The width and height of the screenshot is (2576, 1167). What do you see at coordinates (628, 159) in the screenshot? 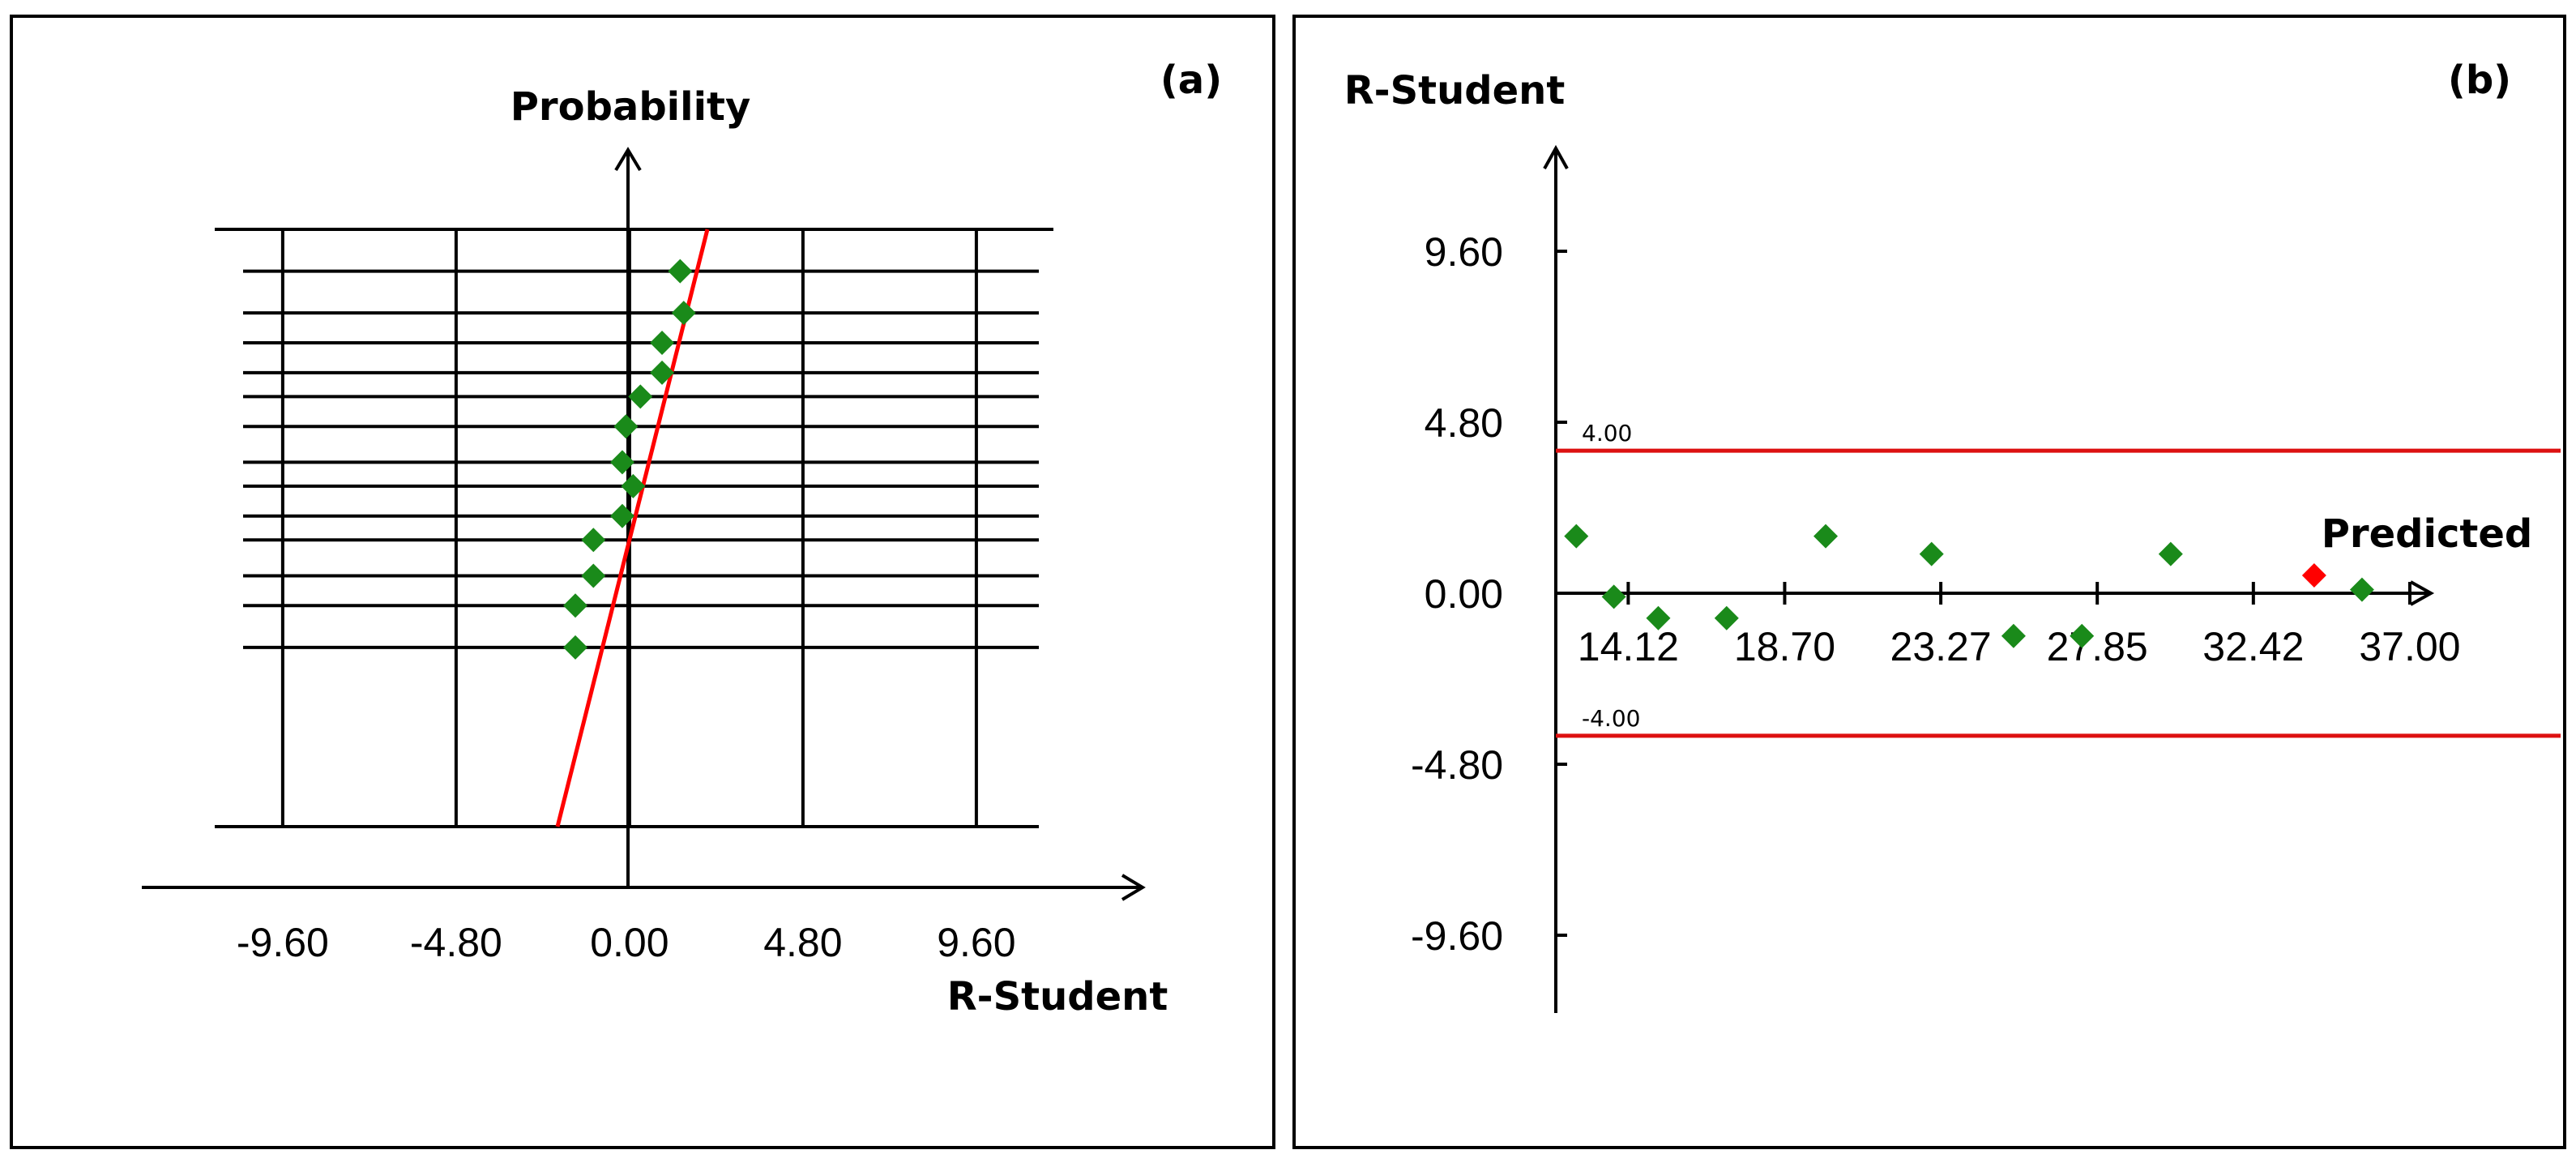
I see `panel-a-y-arrow` at bounding box center [628, 159].